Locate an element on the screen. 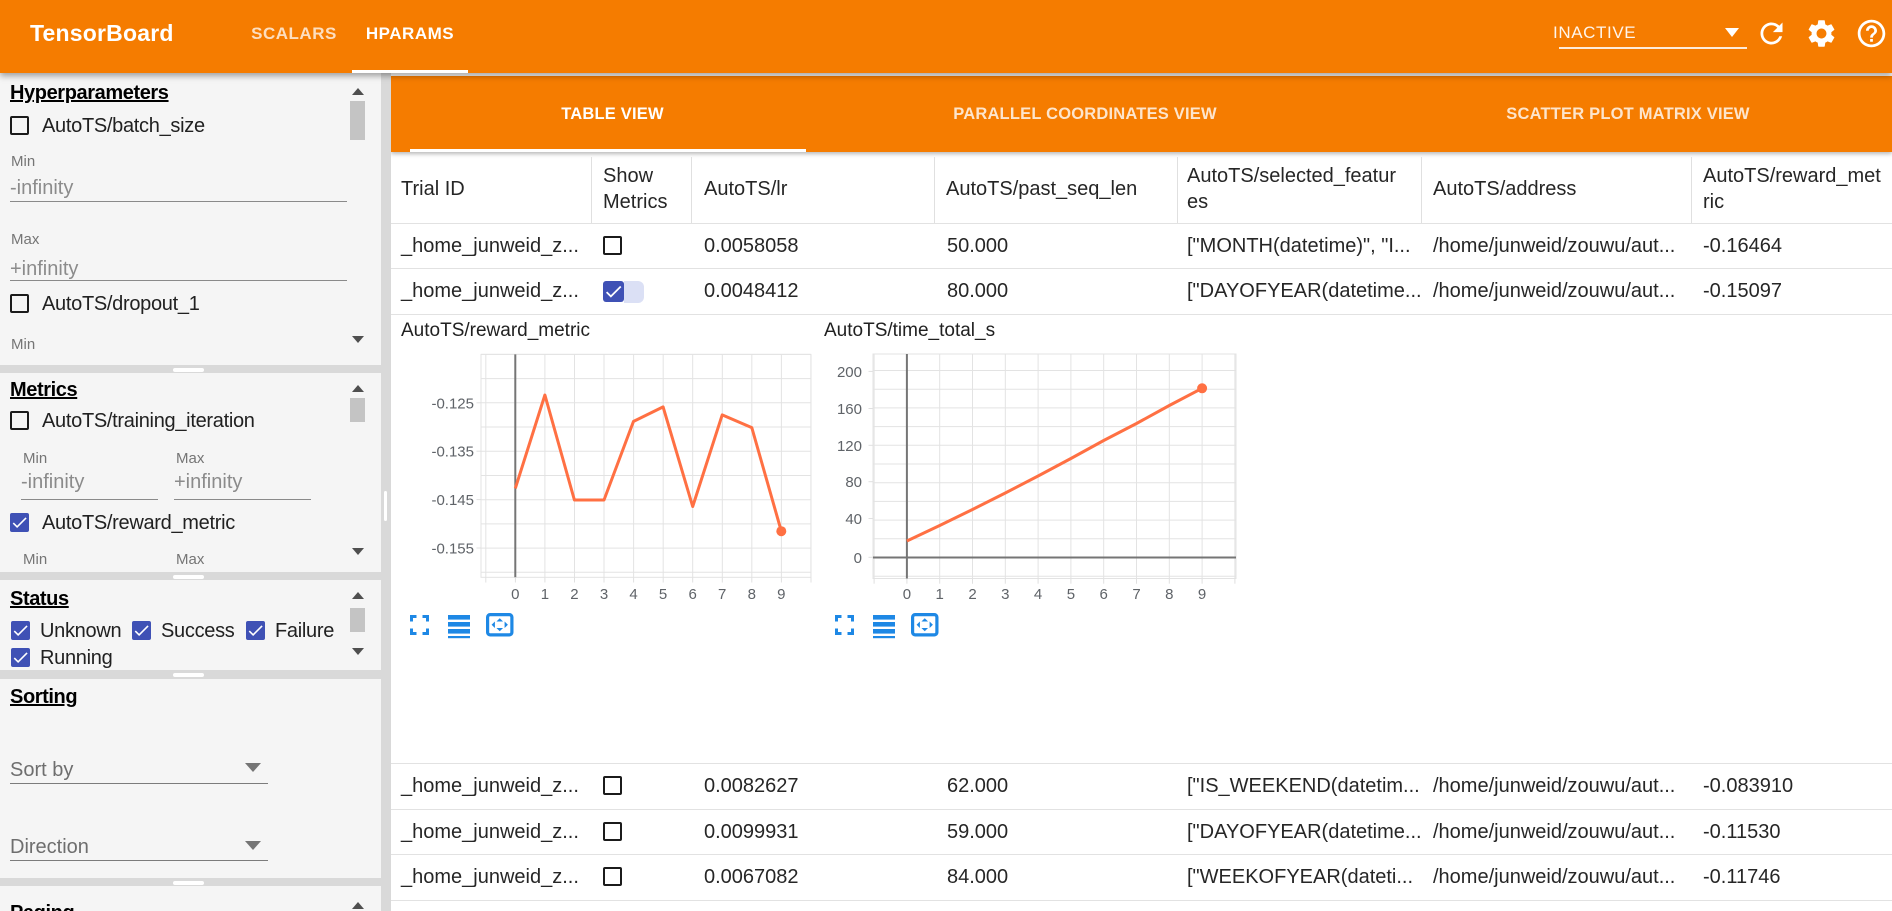  svg-text: -0.155 is located at coordinates (452, 549).